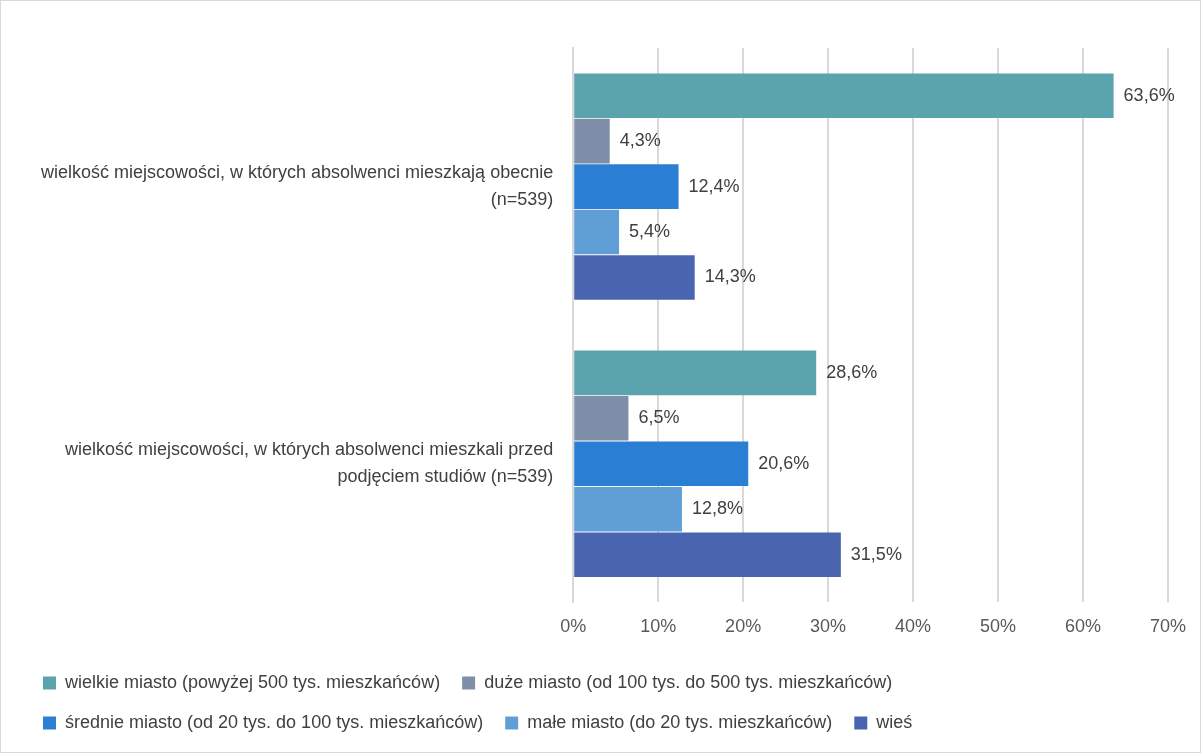  I want to click on y-tick-label: wielkość miejscowości, w których absolwenci mieszkają obecnie (n=539), so click(296, 186).